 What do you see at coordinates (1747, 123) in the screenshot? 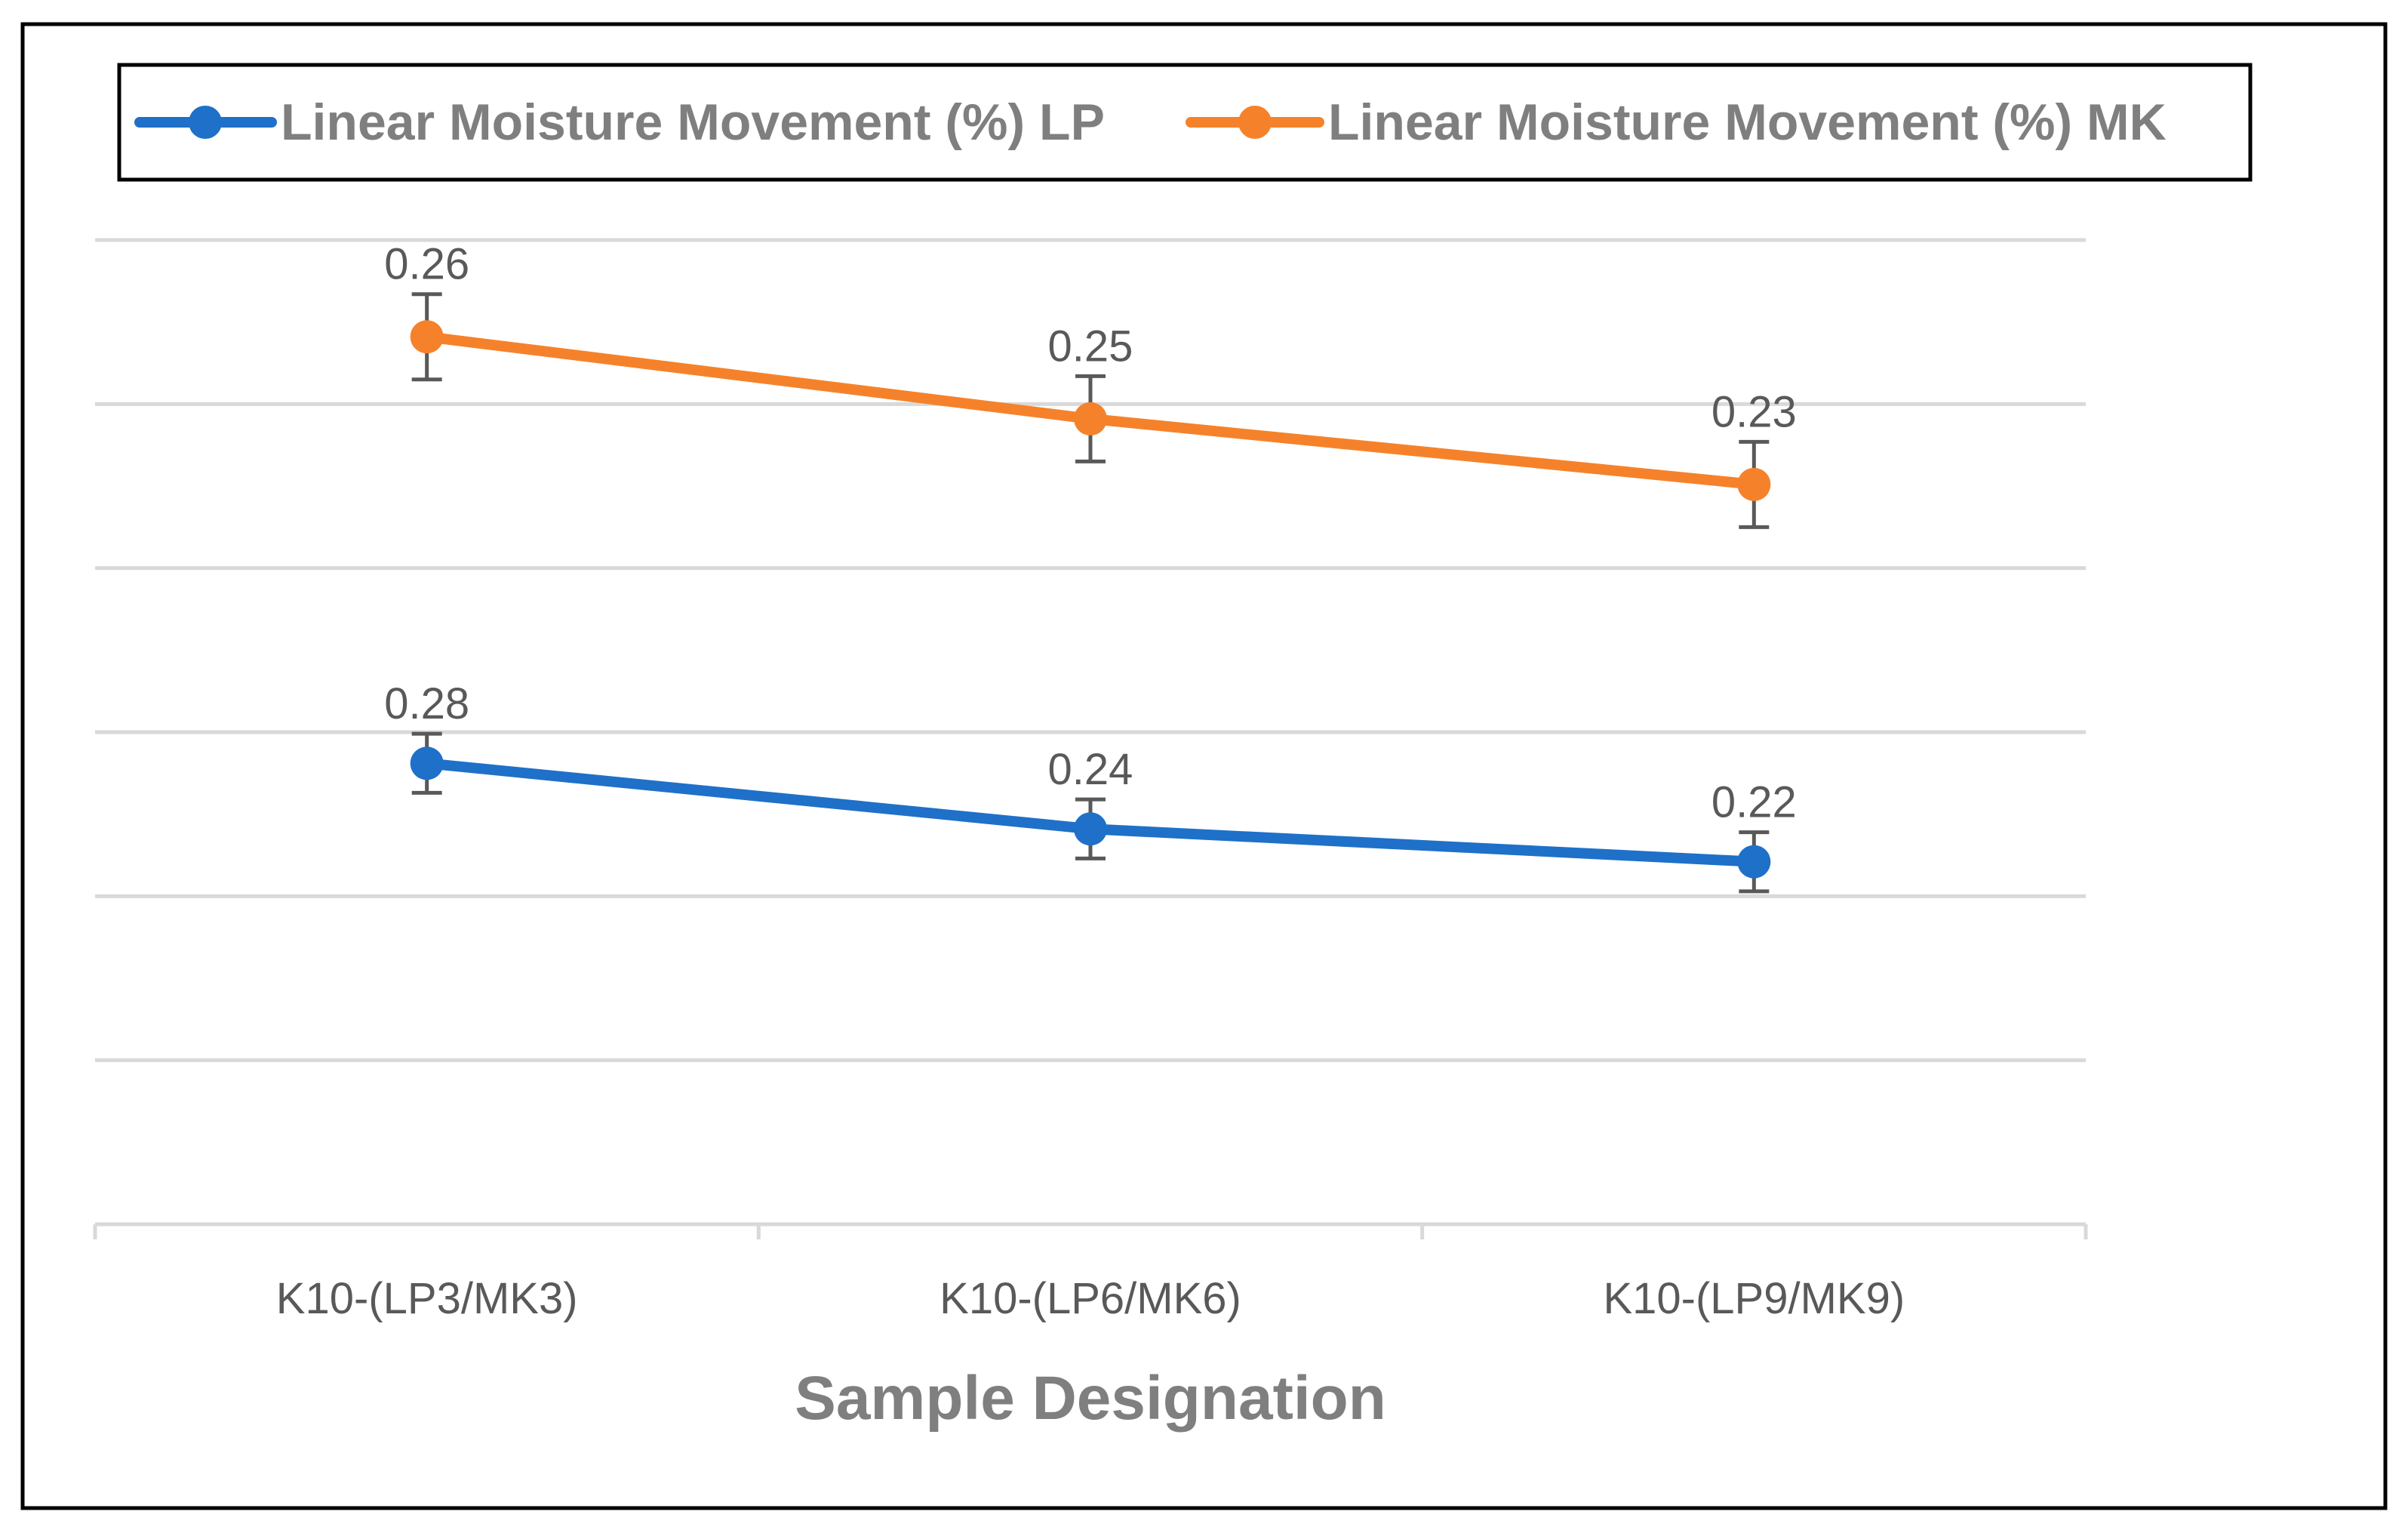
I see `legend-entry-mk: Linear Moisture Movement (%) MK` at bounding box center [1747, 123].